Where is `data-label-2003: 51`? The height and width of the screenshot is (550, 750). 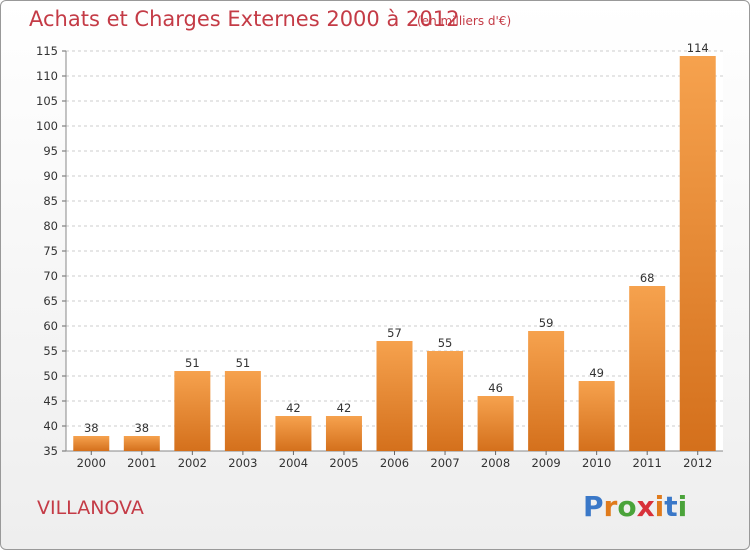
data-label-2003: 51 is located at coordinates (243, 363).